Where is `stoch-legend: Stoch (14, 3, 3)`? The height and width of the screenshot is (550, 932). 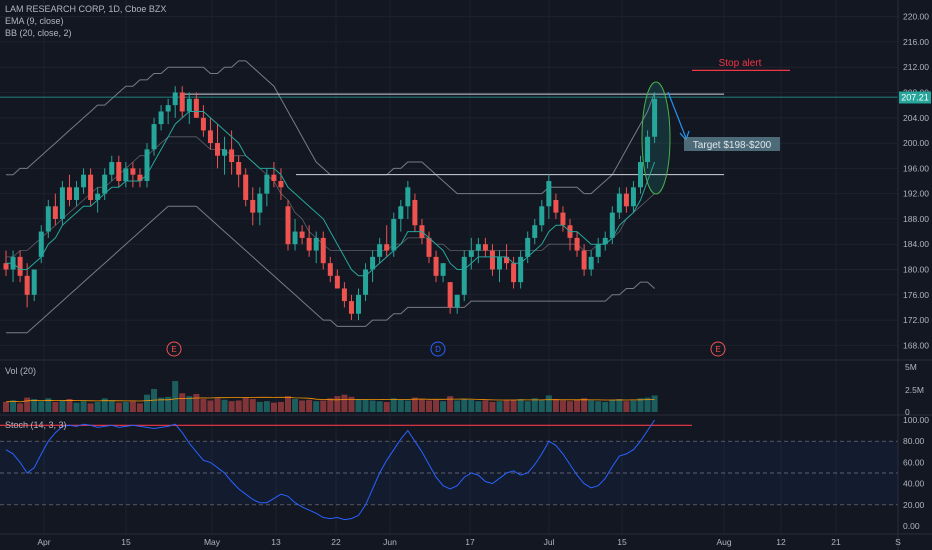 stoch-legend: Stoch (14, 3, 3) is located at coordinates (36, 425).